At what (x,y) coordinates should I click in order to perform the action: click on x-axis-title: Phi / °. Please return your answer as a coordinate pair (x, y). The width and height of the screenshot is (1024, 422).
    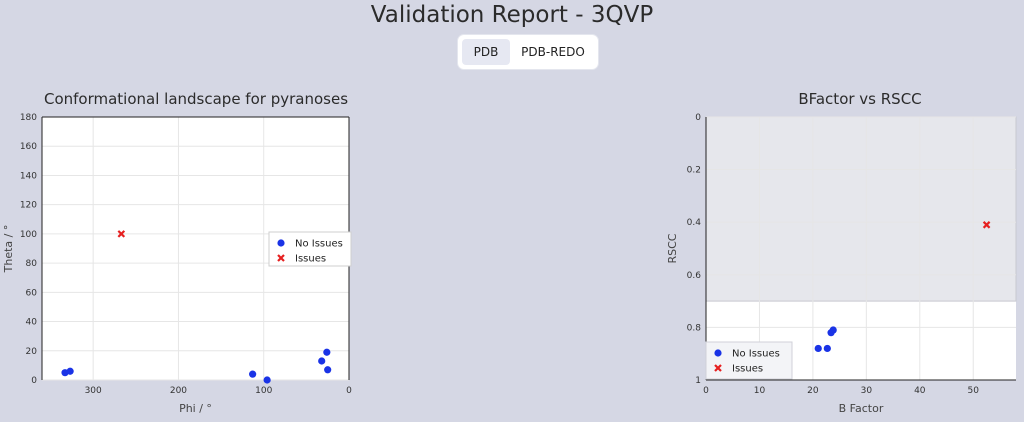
    Looking at the image, I should click on (195, 408).